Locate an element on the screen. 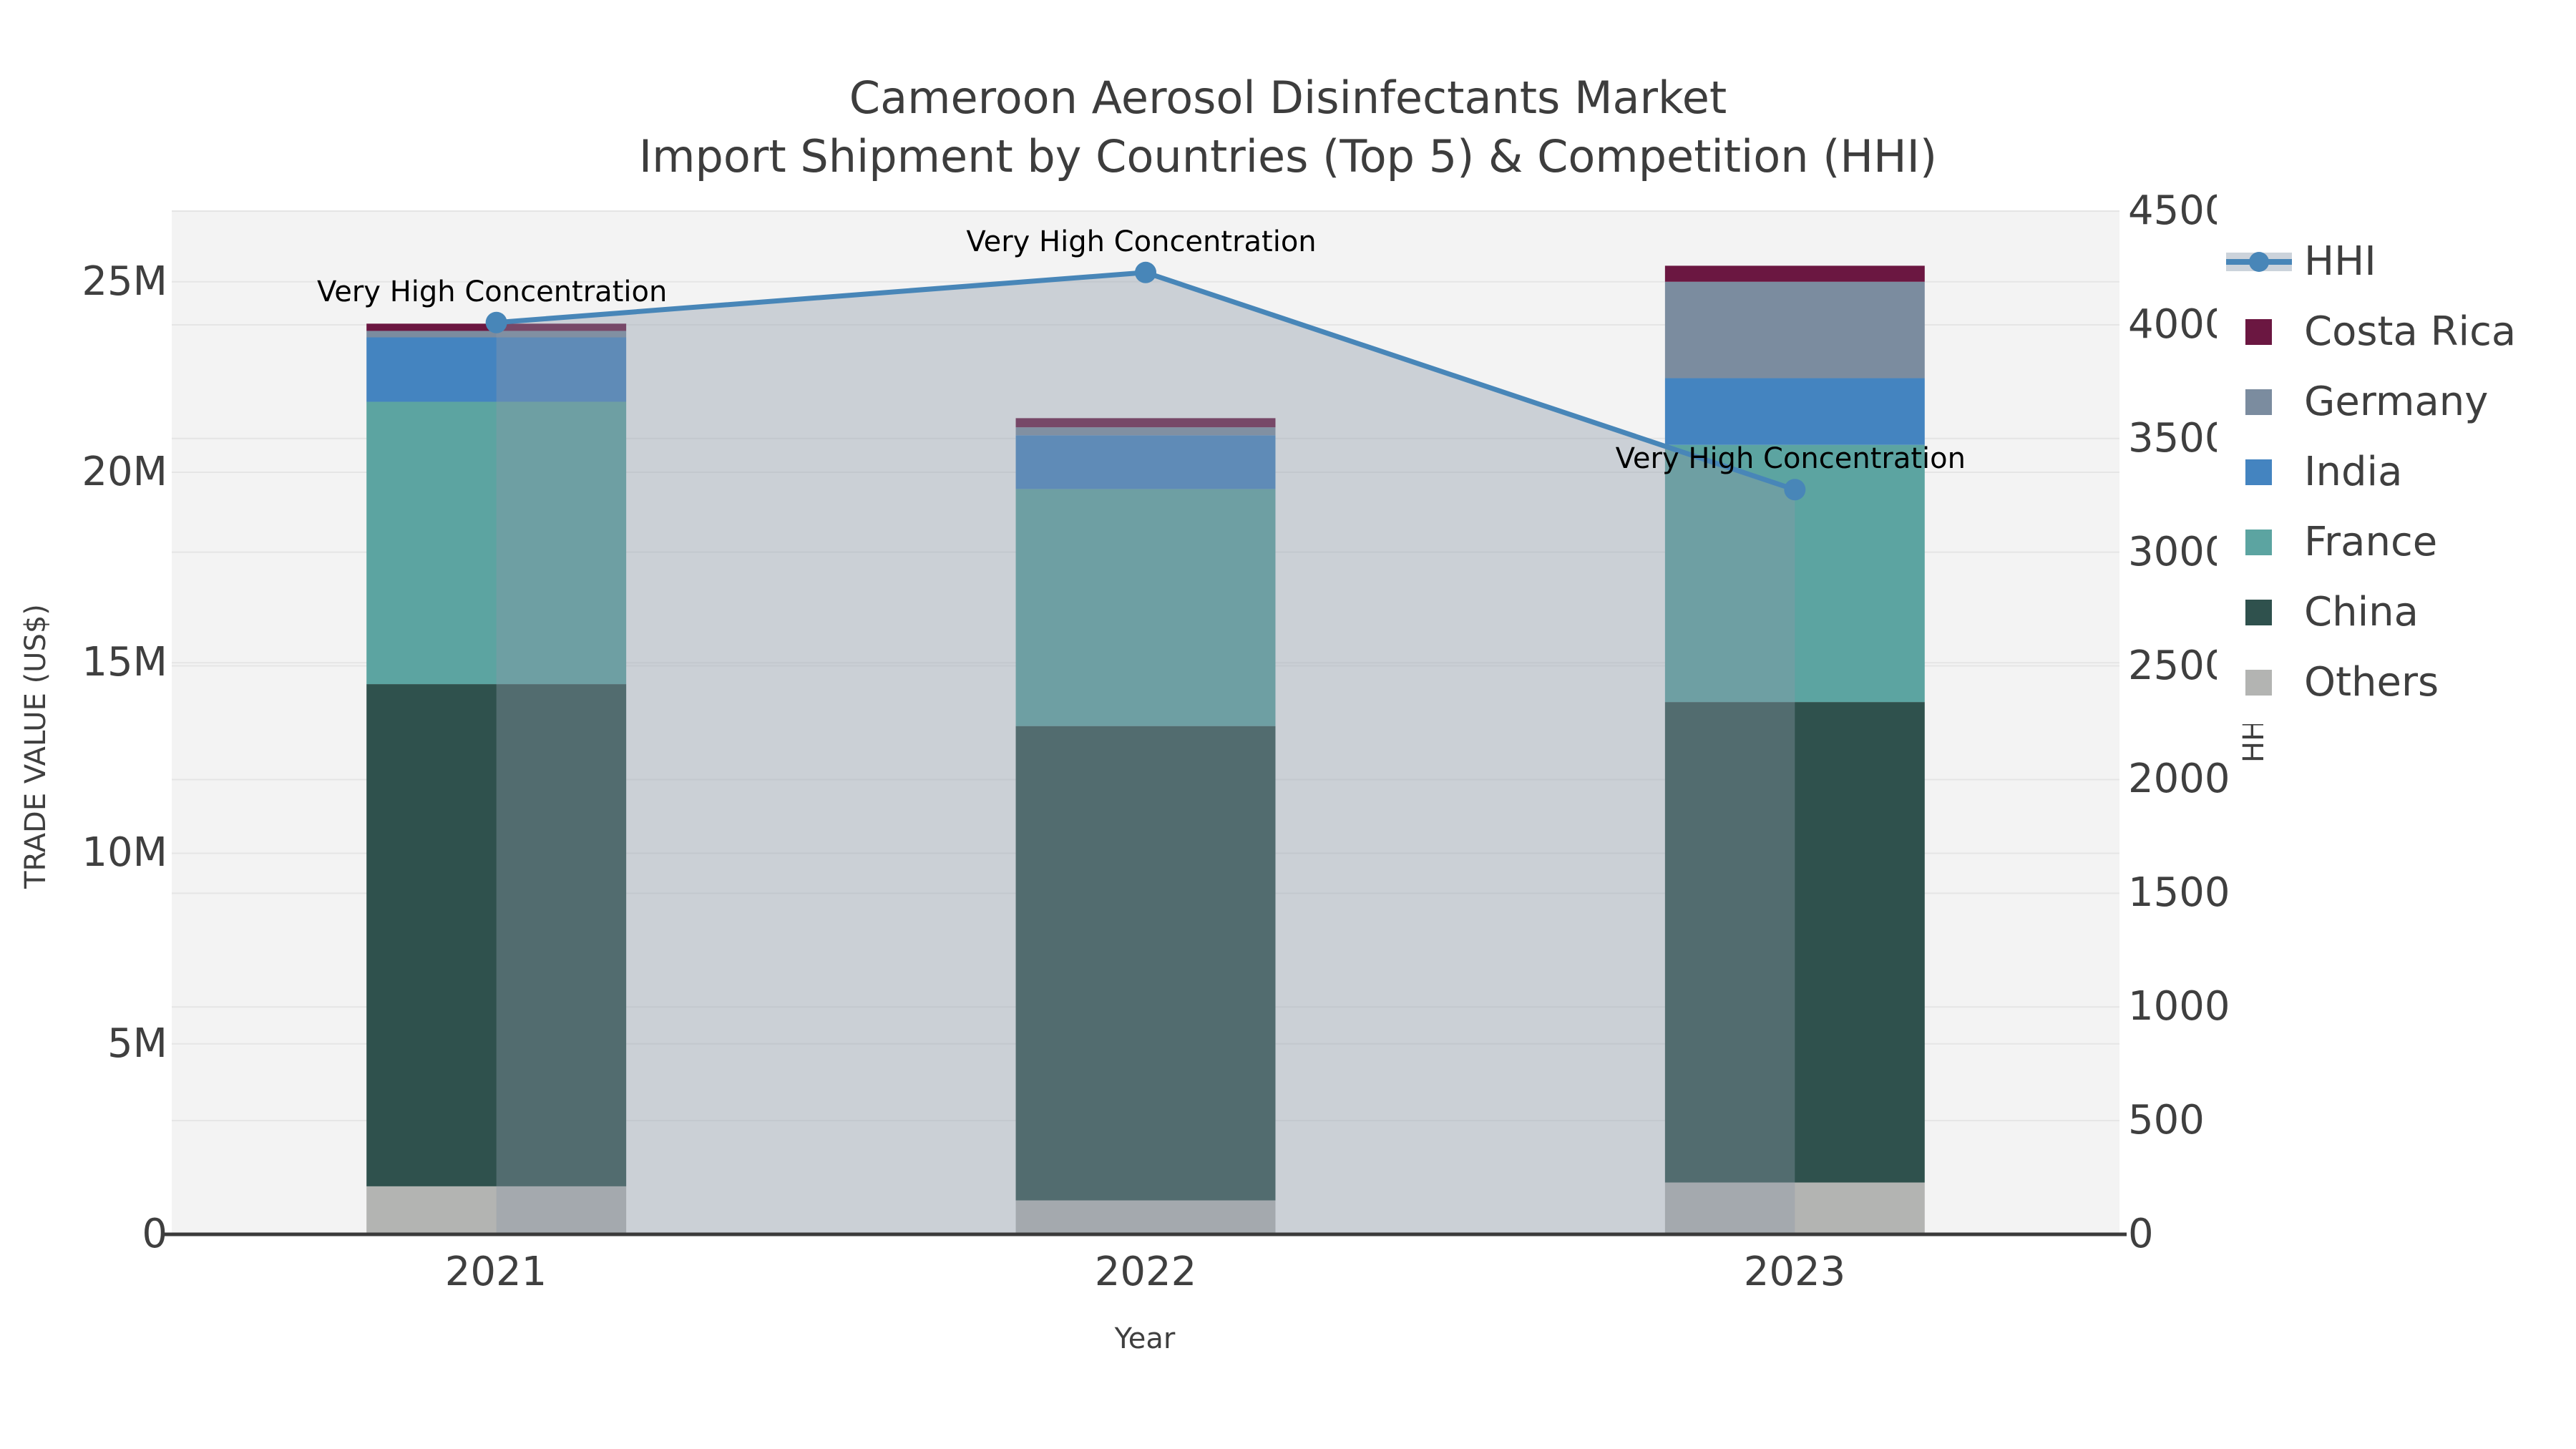 The image size is (2576, 1449). hhi-marker-2023 is located at coordinates (1795, 490).